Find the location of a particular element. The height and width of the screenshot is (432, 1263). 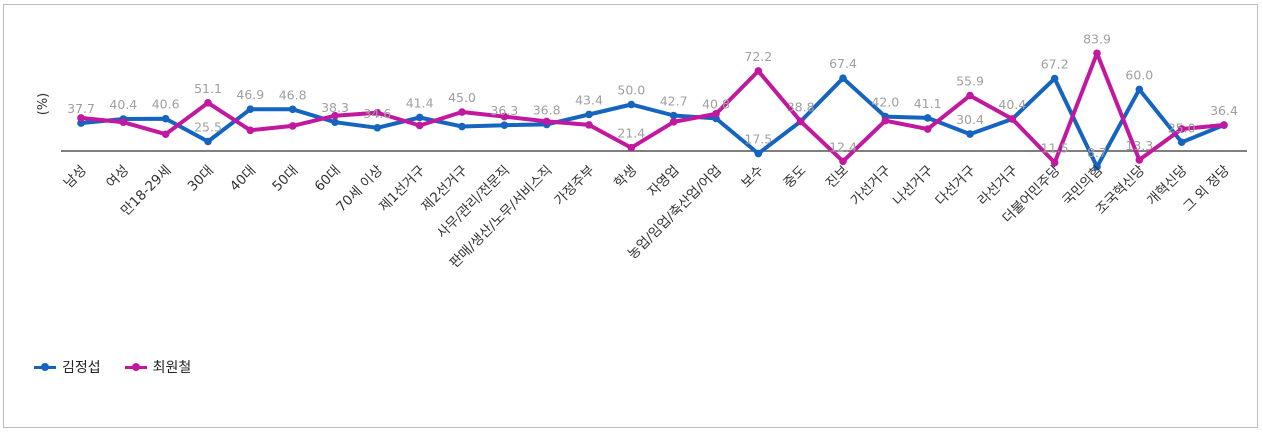

x-tick-label-3: 30대 is located at coordinates (201, 179).